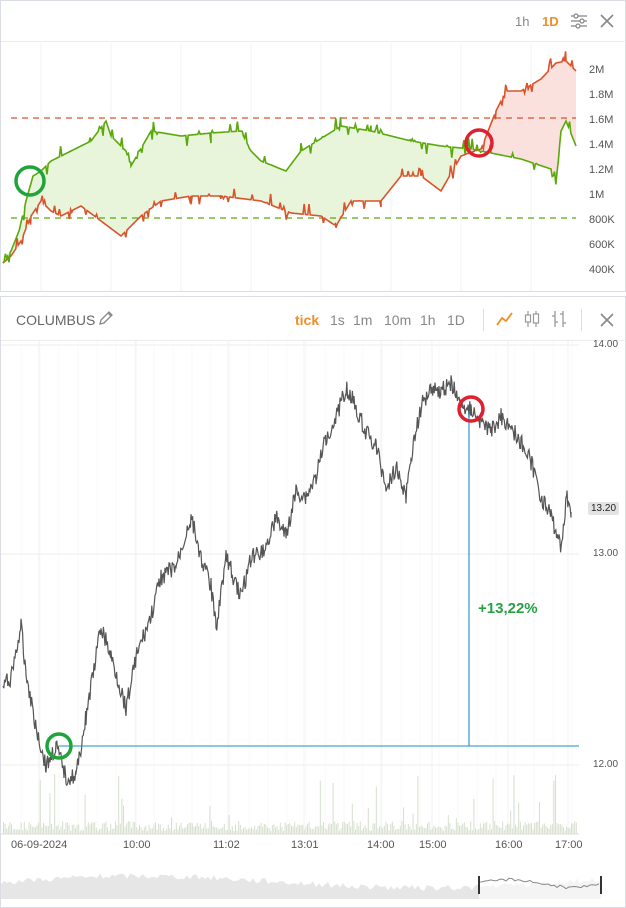 The width and height of the screenshot is (626, 908). Describe the element at coordinates (289, 190) in the screenshot. I see `buyers-line` at that location.